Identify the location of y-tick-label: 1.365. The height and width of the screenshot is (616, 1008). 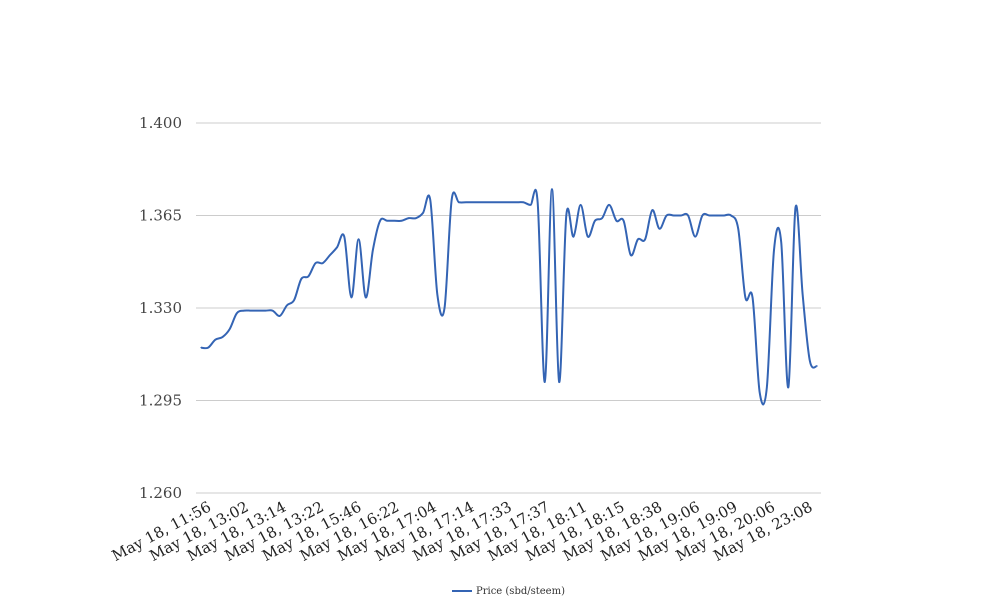
(160, 216).